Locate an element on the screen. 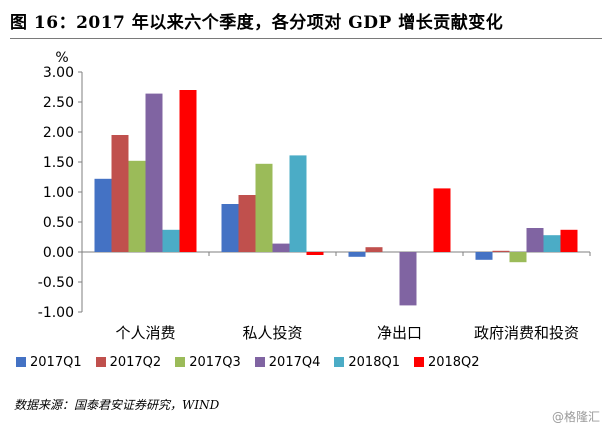 This screenshot has width=612, height=432. y-tick-label: 2.50 is located at coordinates (58, 103).